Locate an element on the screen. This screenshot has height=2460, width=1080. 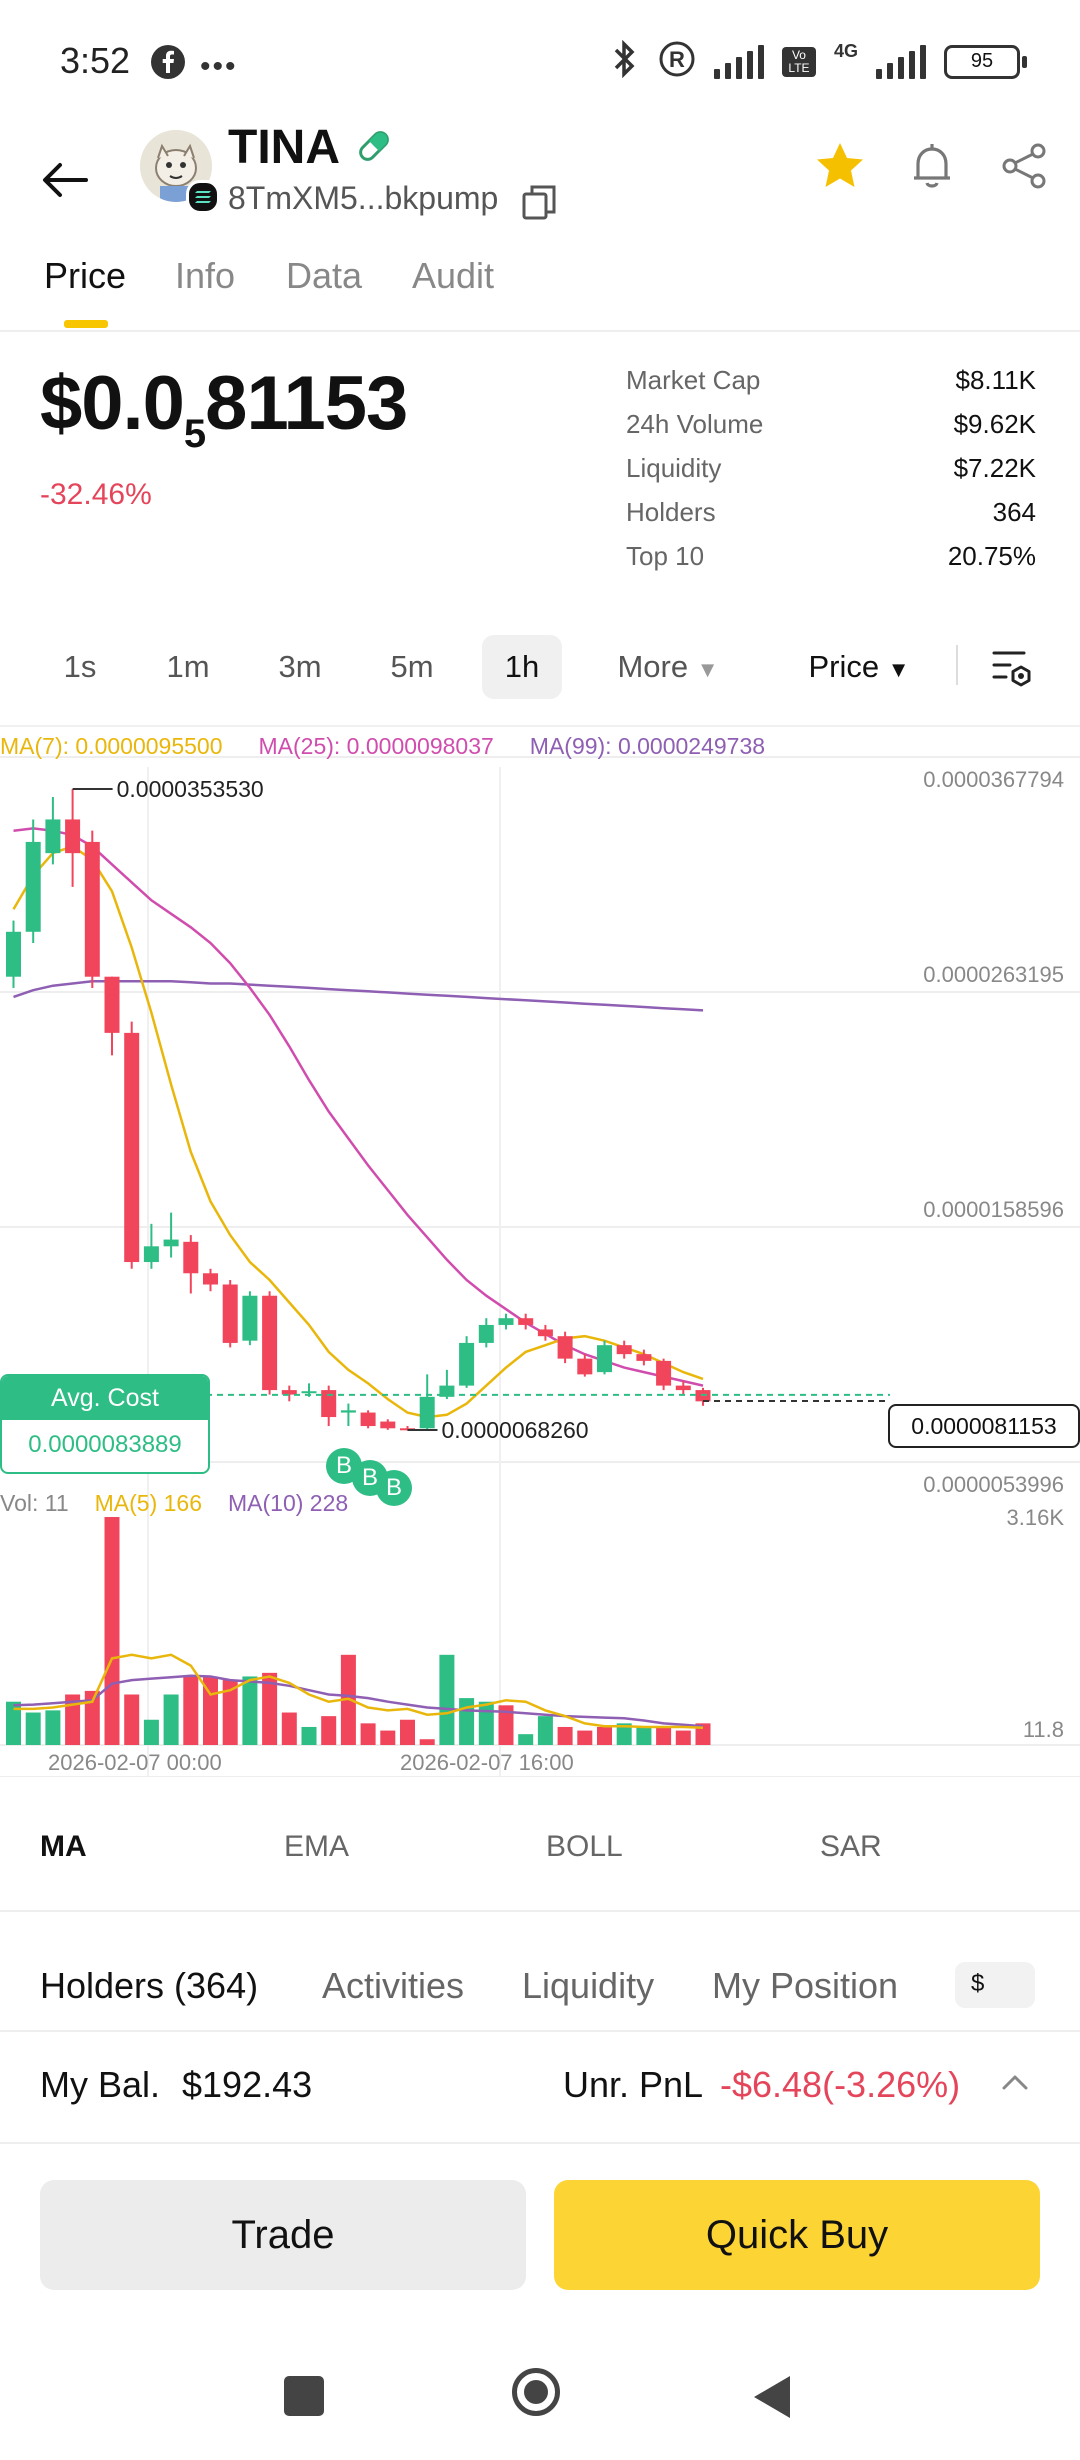
interval-1m: 1m is located at coordinates (188, 666).